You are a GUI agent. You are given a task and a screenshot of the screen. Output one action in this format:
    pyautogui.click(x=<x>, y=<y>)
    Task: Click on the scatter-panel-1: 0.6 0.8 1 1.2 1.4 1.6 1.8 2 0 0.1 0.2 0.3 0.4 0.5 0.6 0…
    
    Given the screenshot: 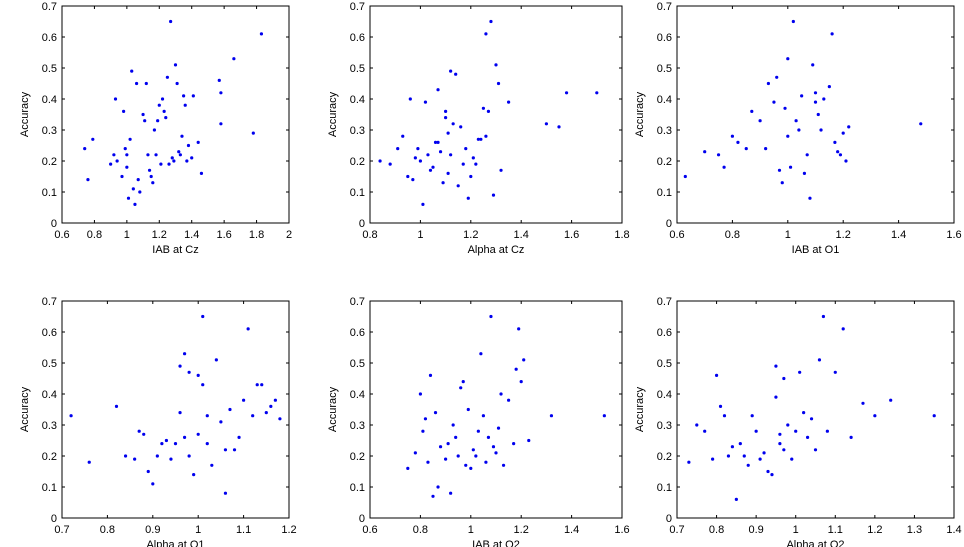 What is the action you would take?
    pyautogui.click(x=155, y=128)
    